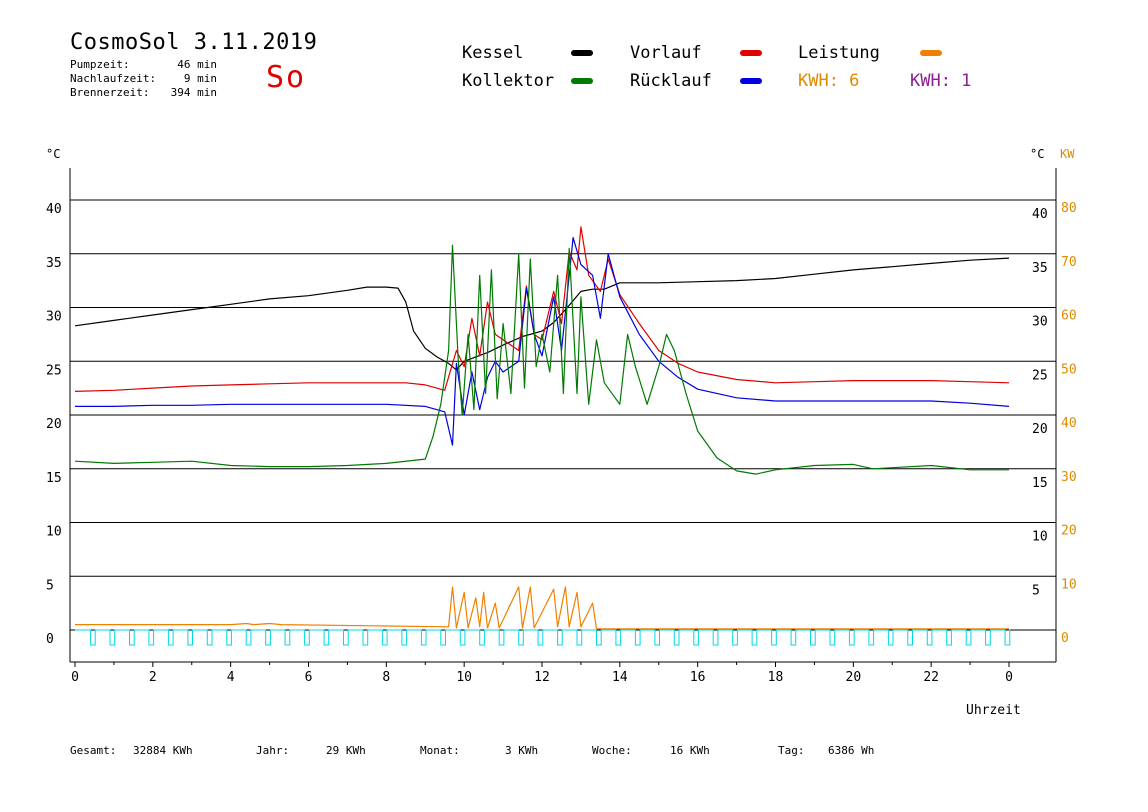 The image size is (1148, 812). I want to click on y-tick-left-35: 35, so click(54, 263).